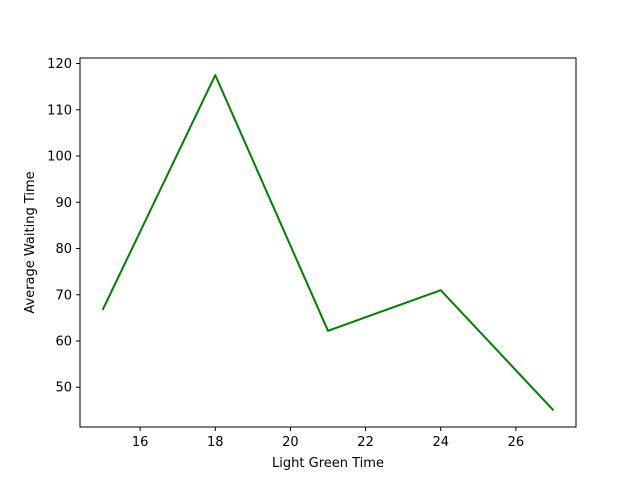 The image size is (640, 480). I want to click on x-axis-ticks: 16 18 20 22 24 26, so click(328, 438).